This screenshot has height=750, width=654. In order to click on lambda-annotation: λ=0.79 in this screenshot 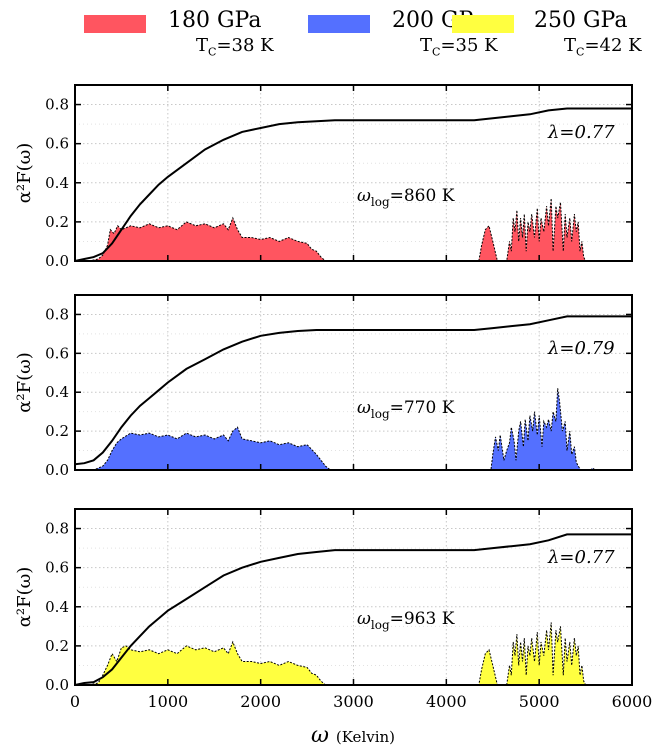, I will do `click(581, 348)`.